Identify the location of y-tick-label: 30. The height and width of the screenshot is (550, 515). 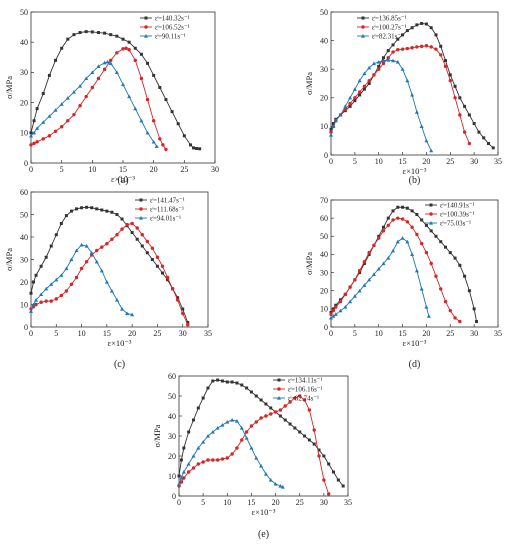
(324, 69).